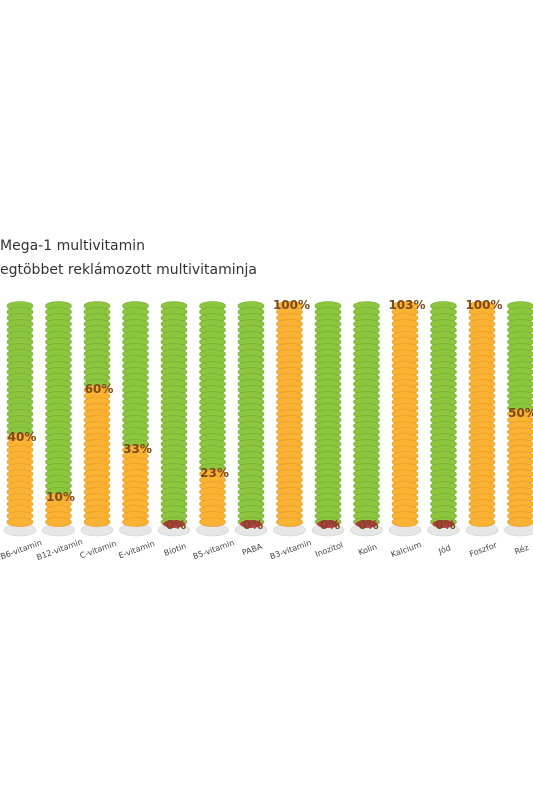 The width and height of the screenshot is (533, 800). Describe the element at coordinates (520, 413) in the screenshot. I see `data-label: 50%` at that location.